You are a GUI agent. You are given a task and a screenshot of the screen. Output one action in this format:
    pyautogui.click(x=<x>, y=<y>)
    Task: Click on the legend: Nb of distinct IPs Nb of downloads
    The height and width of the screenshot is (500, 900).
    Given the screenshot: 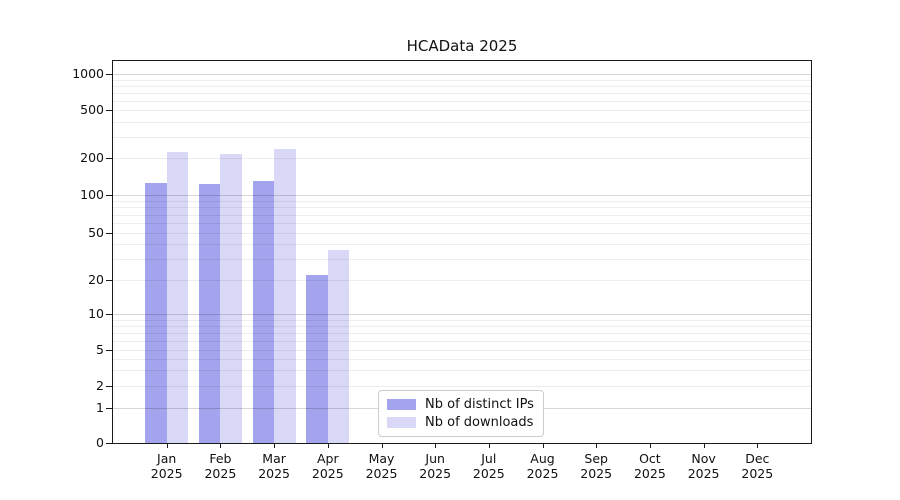 What is the action you would take?
    pyautogui.click(x=461, y=413)
    